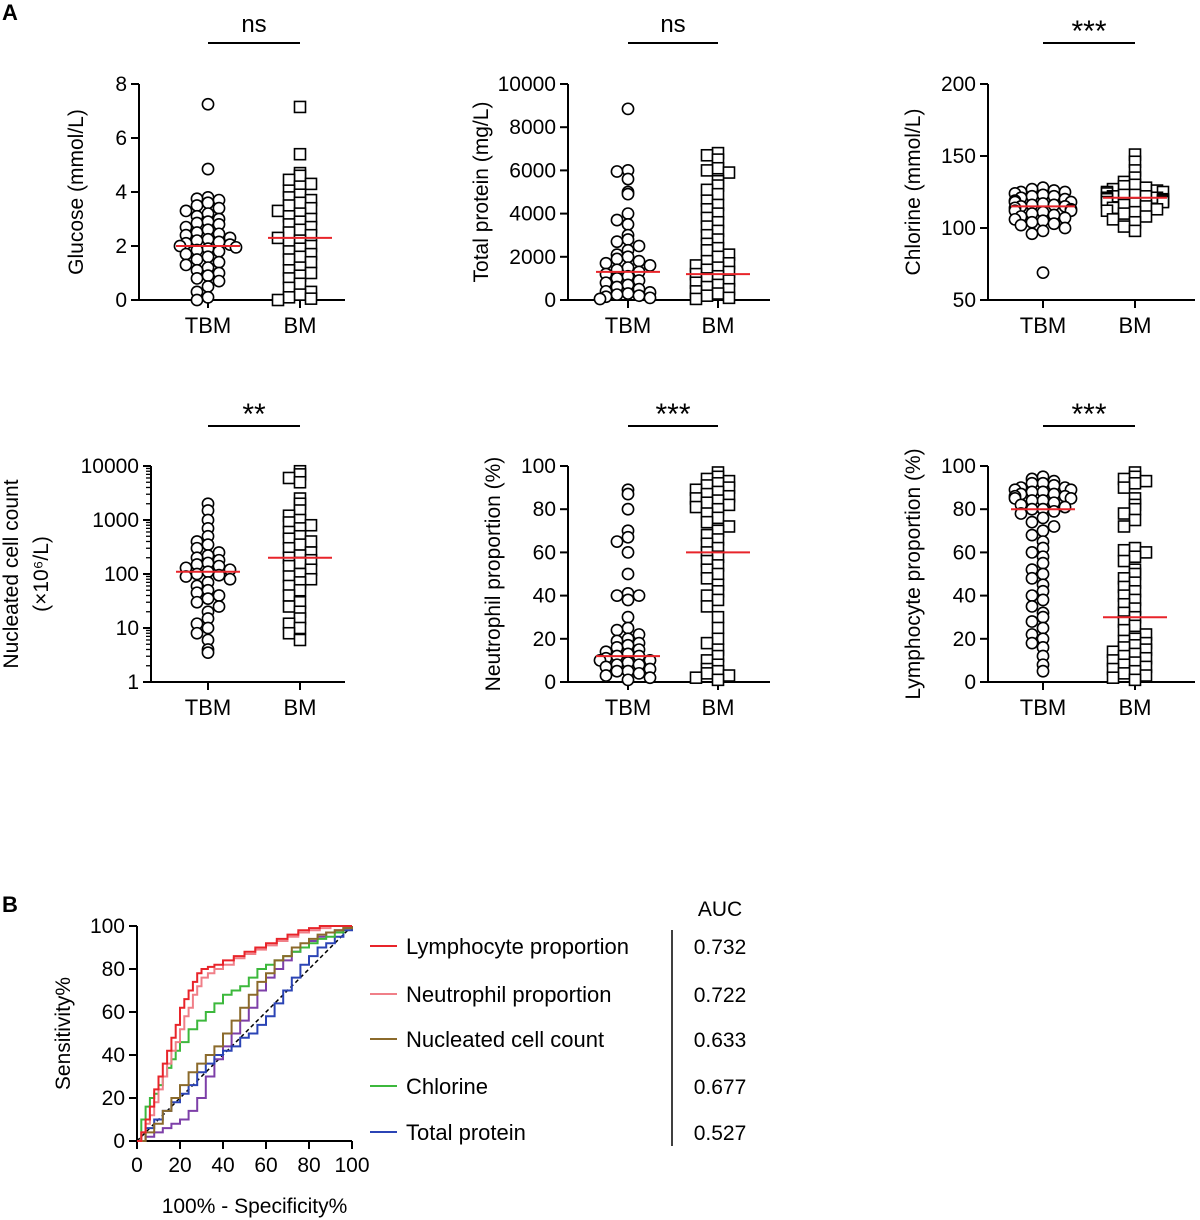  Describe the element at coordinates (720, 909) in the screenshot. I see `auc-header: AUC` at that location.